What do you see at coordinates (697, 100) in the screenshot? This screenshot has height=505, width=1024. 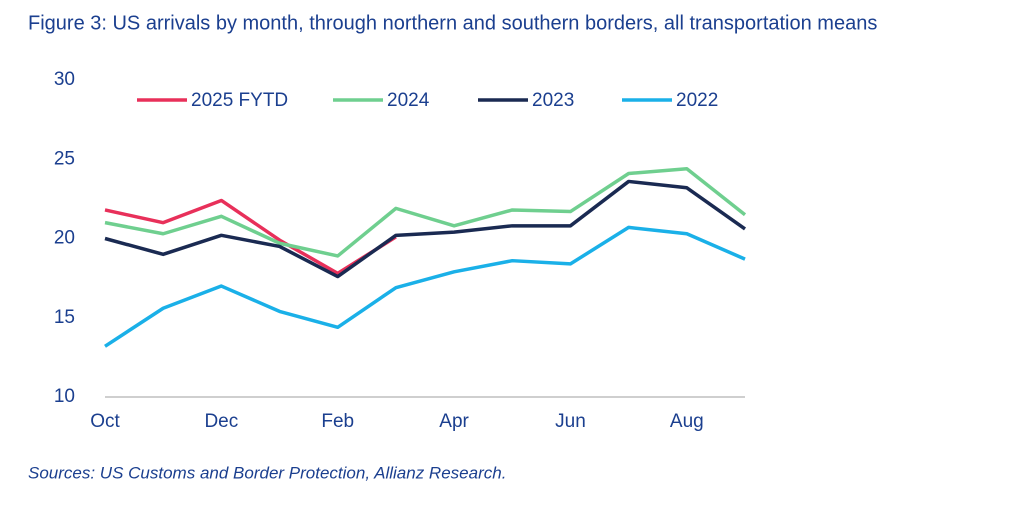 I see `legend-label: 2022` at bounding box center [697, 100].